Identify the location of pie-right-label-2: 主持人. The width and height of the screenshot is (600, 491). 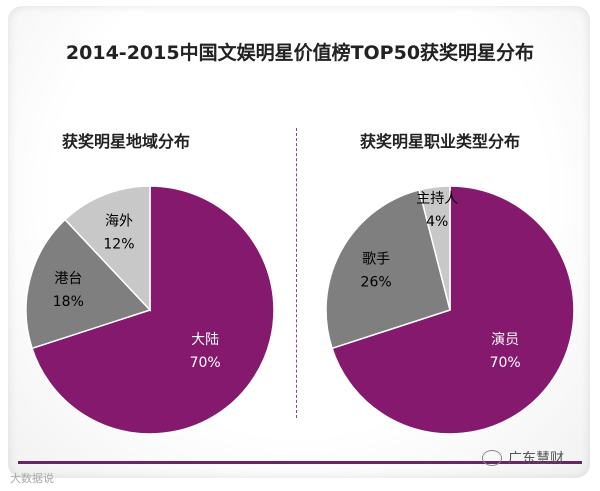
(437, 199).